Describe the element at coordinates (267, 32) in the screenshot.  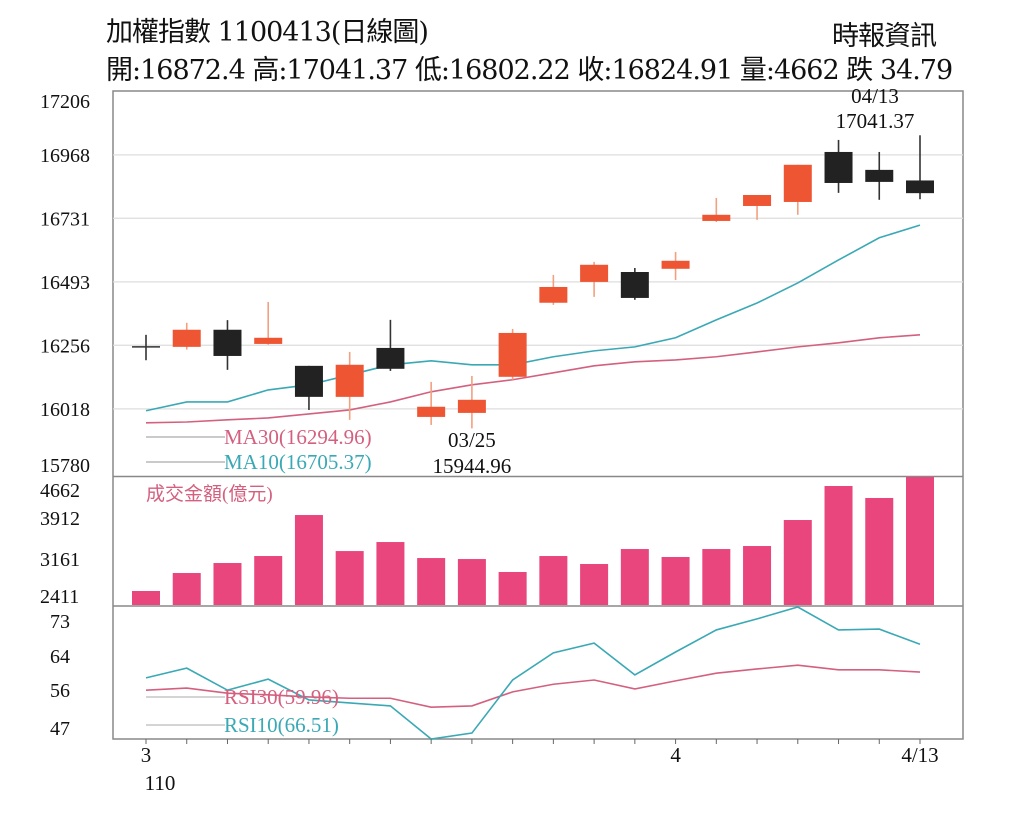
I see `chart-title: 加權指數 1100413(日線圖)` at that location.